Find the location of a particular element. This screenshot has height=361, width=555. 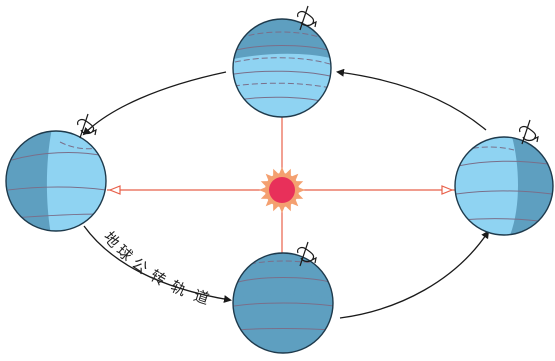

orbit-label: 地球公转轨道 is located at coordinates (156, 268).